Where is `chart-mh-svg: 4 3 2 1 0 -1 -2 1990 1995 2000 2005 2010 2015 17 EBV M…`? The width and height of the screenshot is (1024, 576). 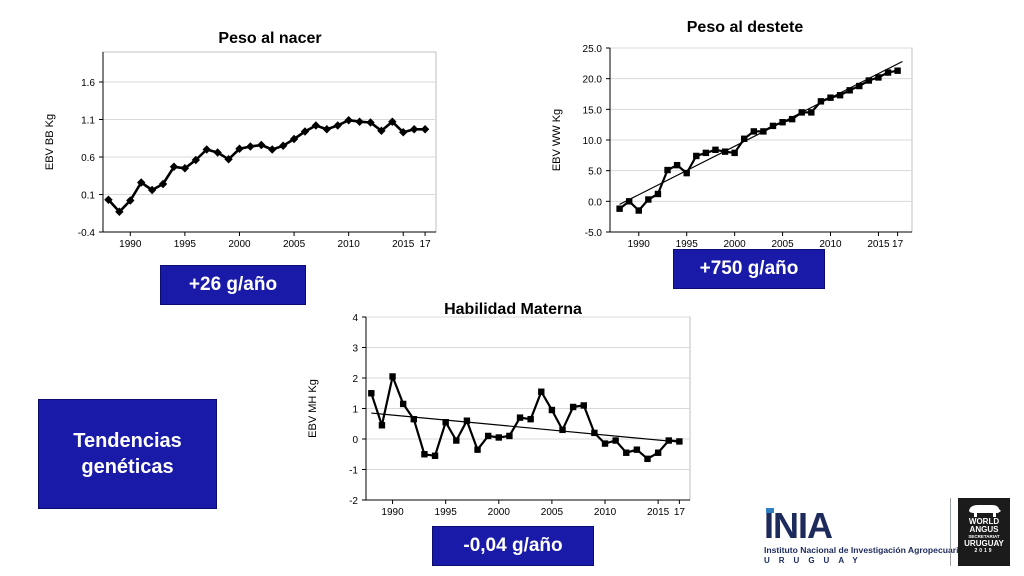
chart-mh-svg: 4 3 2 1 0 -1 -2 1990 1995 2000 2005 2010 2015 17 EBV M… is located at coordinates (499, 415).